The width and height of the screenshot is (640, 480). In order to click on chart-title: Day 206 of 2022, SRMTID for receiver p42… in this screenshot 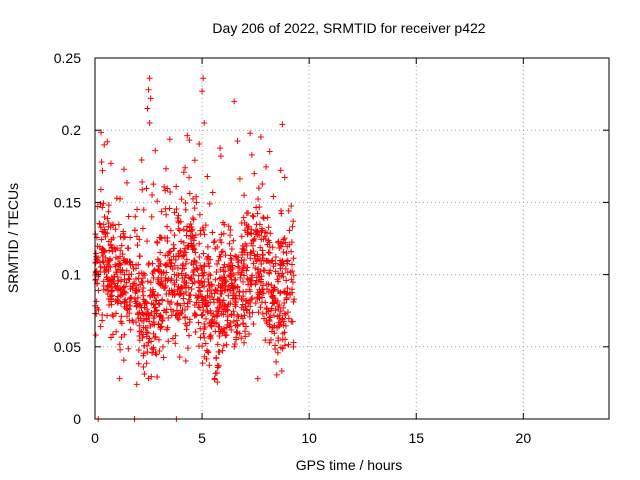, I will do `click(348, 28)`.